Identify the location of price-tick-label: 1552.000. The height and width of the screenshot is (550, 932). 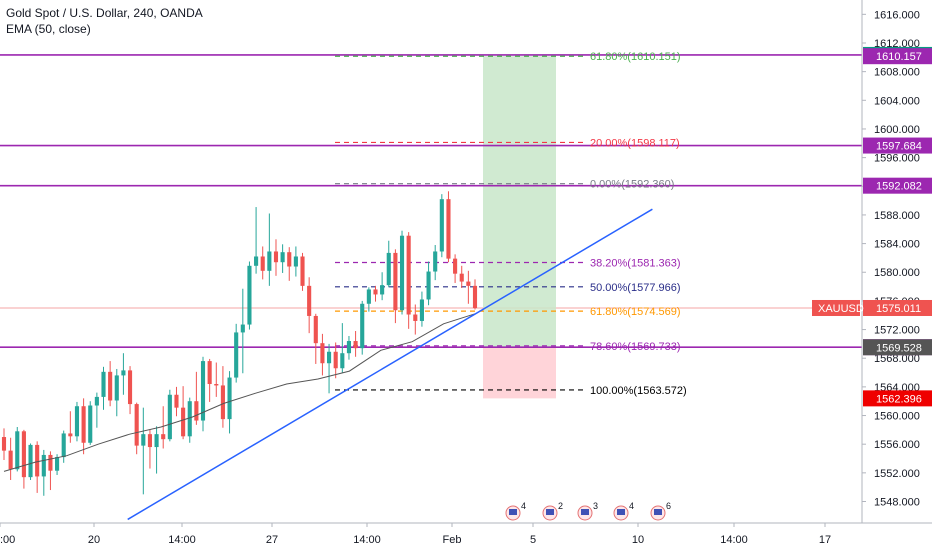
(897, 474).